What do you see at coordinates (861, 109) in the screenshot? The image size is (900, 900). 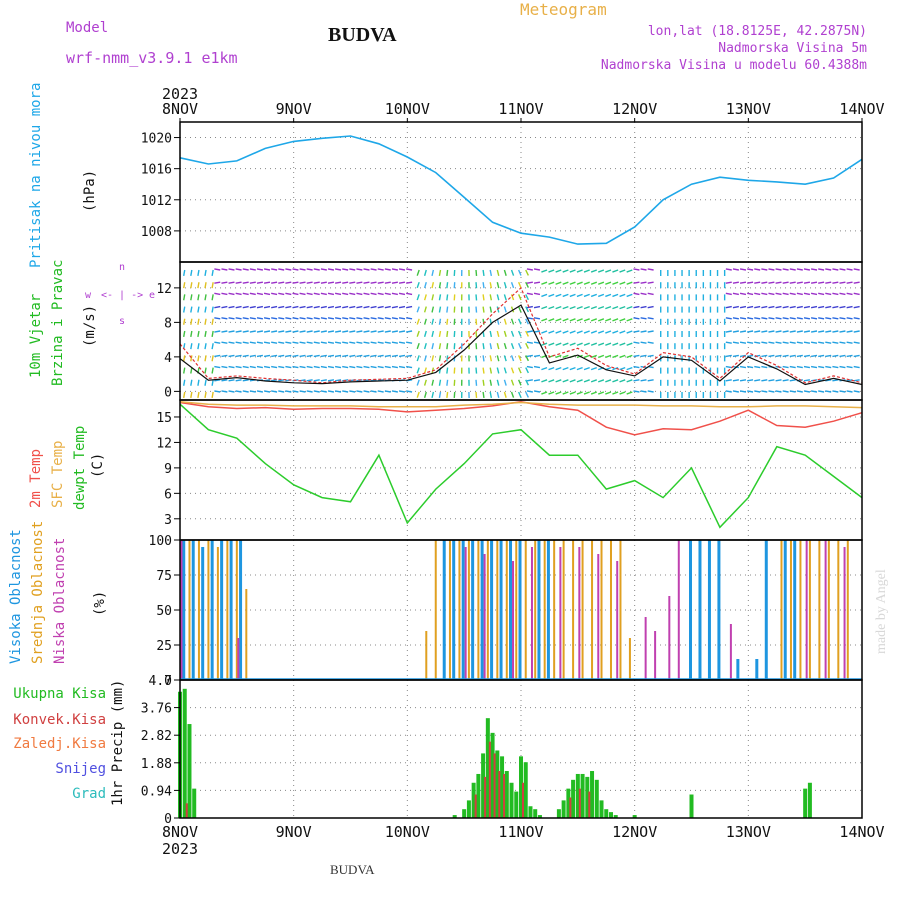 I see `x-tick-label-top: 14NOV` at bounding box center [861, 109].